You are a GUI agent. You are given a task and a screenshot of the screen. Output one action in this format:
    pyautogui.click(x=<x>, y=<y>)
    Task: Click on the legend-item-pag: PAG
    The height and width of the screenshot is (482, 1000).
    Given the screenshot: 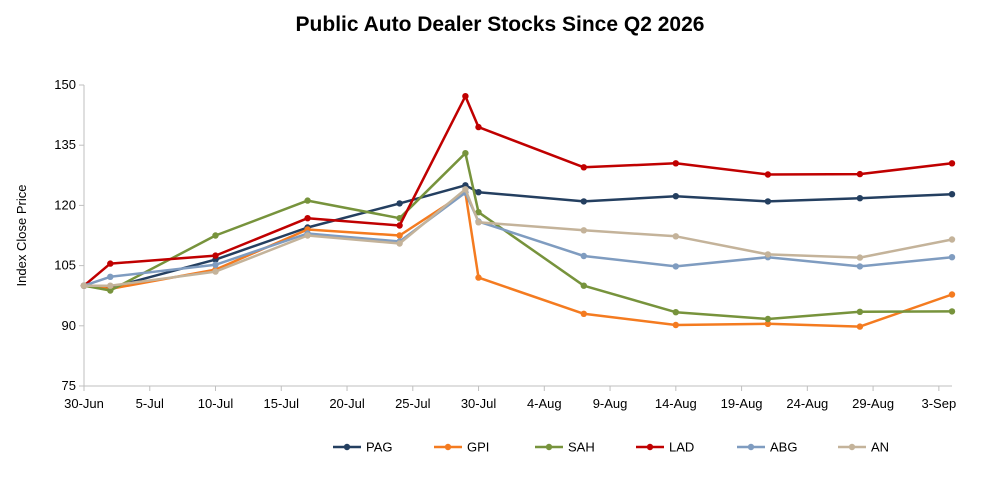 What is the action you would take?
    pyautogui.click(x=363, y=447)
    